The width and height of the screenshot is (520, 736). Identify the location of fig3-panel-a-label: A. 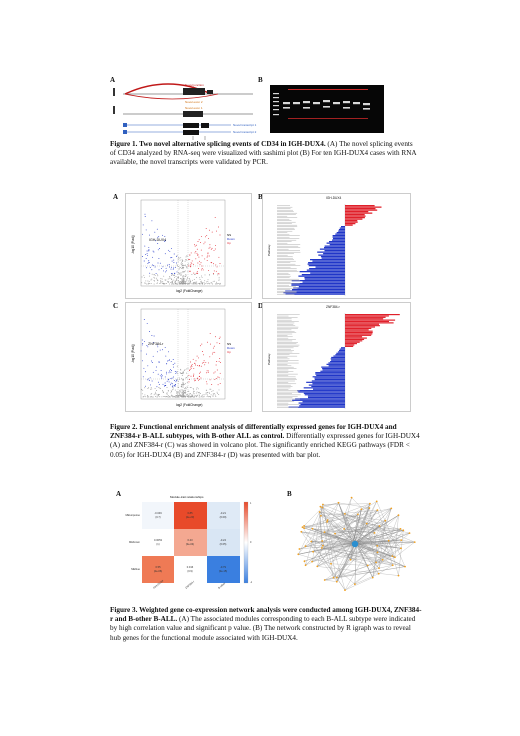
(119, 494).